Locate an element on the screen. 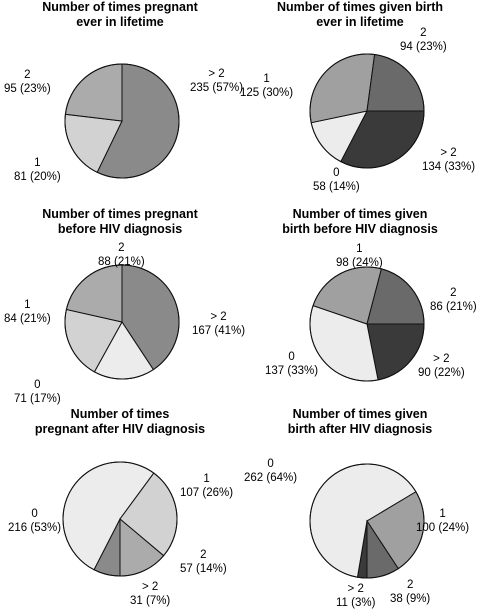 Image resolution: width=480 pixels, height=610 pixels. slice-label-2: 2 88 (21%) is located at coordinates (121, 255).